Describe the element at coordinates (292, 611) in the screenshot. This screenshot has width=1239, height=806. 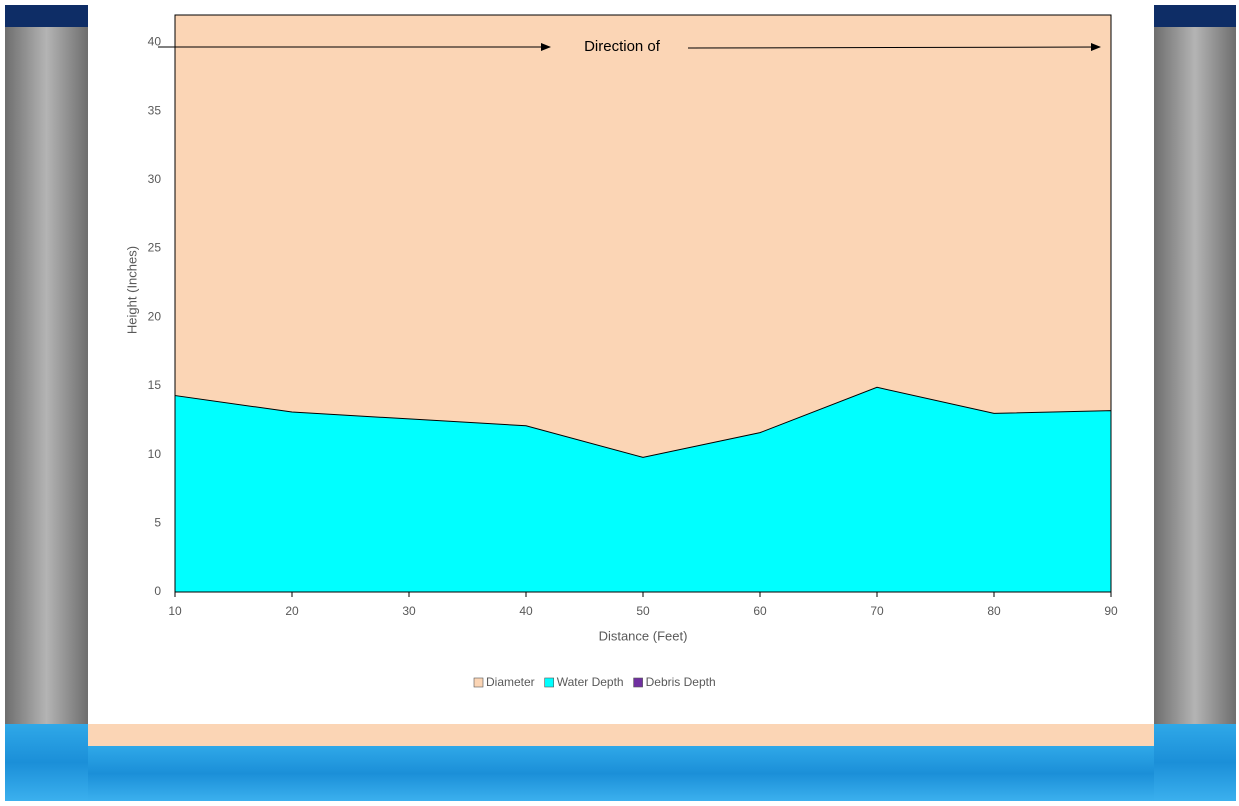
I see `x-tick-label: 20` at that location.